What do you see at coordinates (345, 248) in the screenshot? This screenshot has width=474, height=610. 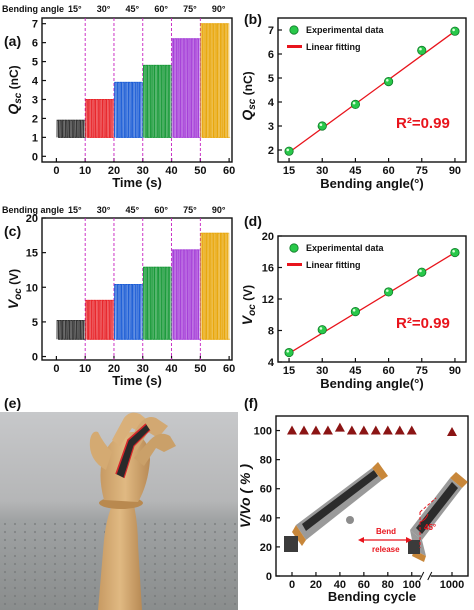 I see `legend-label-data: Experimental data` at bounding box center [345, 248].